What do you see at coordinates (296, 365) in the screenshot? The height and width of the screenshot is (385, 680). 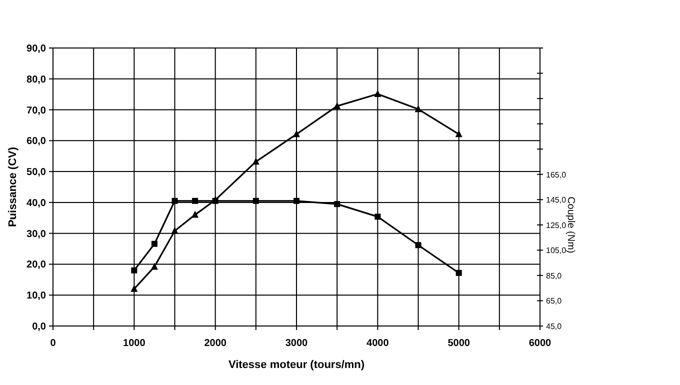 I see `x-axis-title: Vitesse moteur (tours/mn)` at bounding box center [296, 365].